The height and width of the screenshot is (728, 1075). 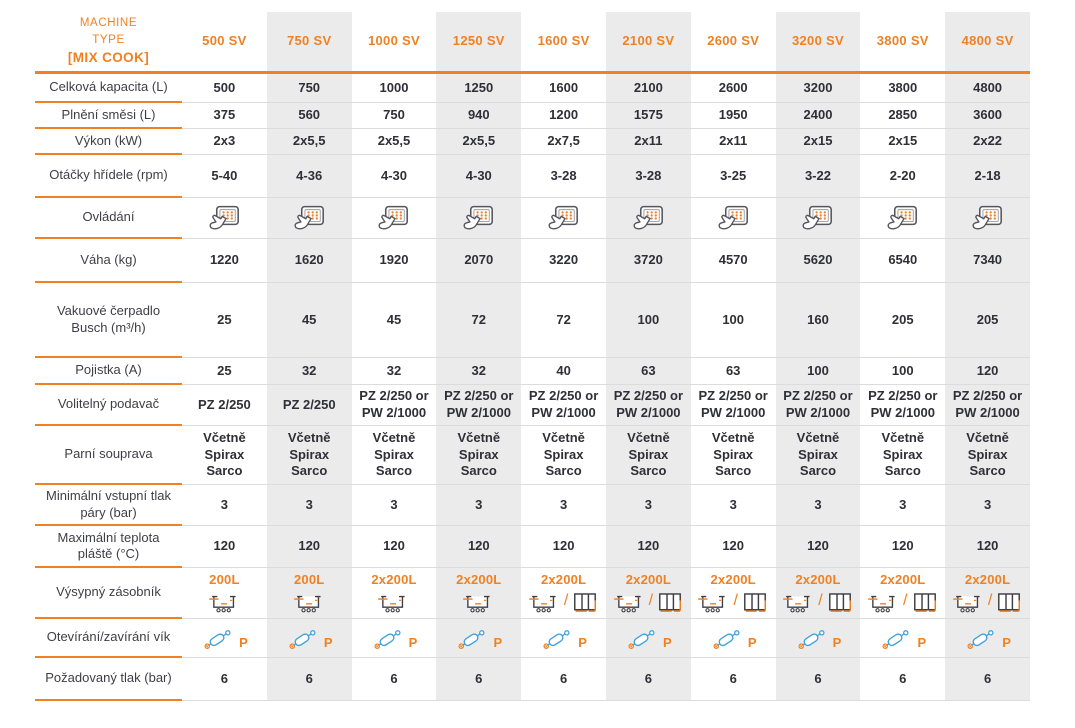 What do you see at coordinates (733, 176) in the screenshot?
I see `table-cell: 3-25` at bounding box center [733, 176].